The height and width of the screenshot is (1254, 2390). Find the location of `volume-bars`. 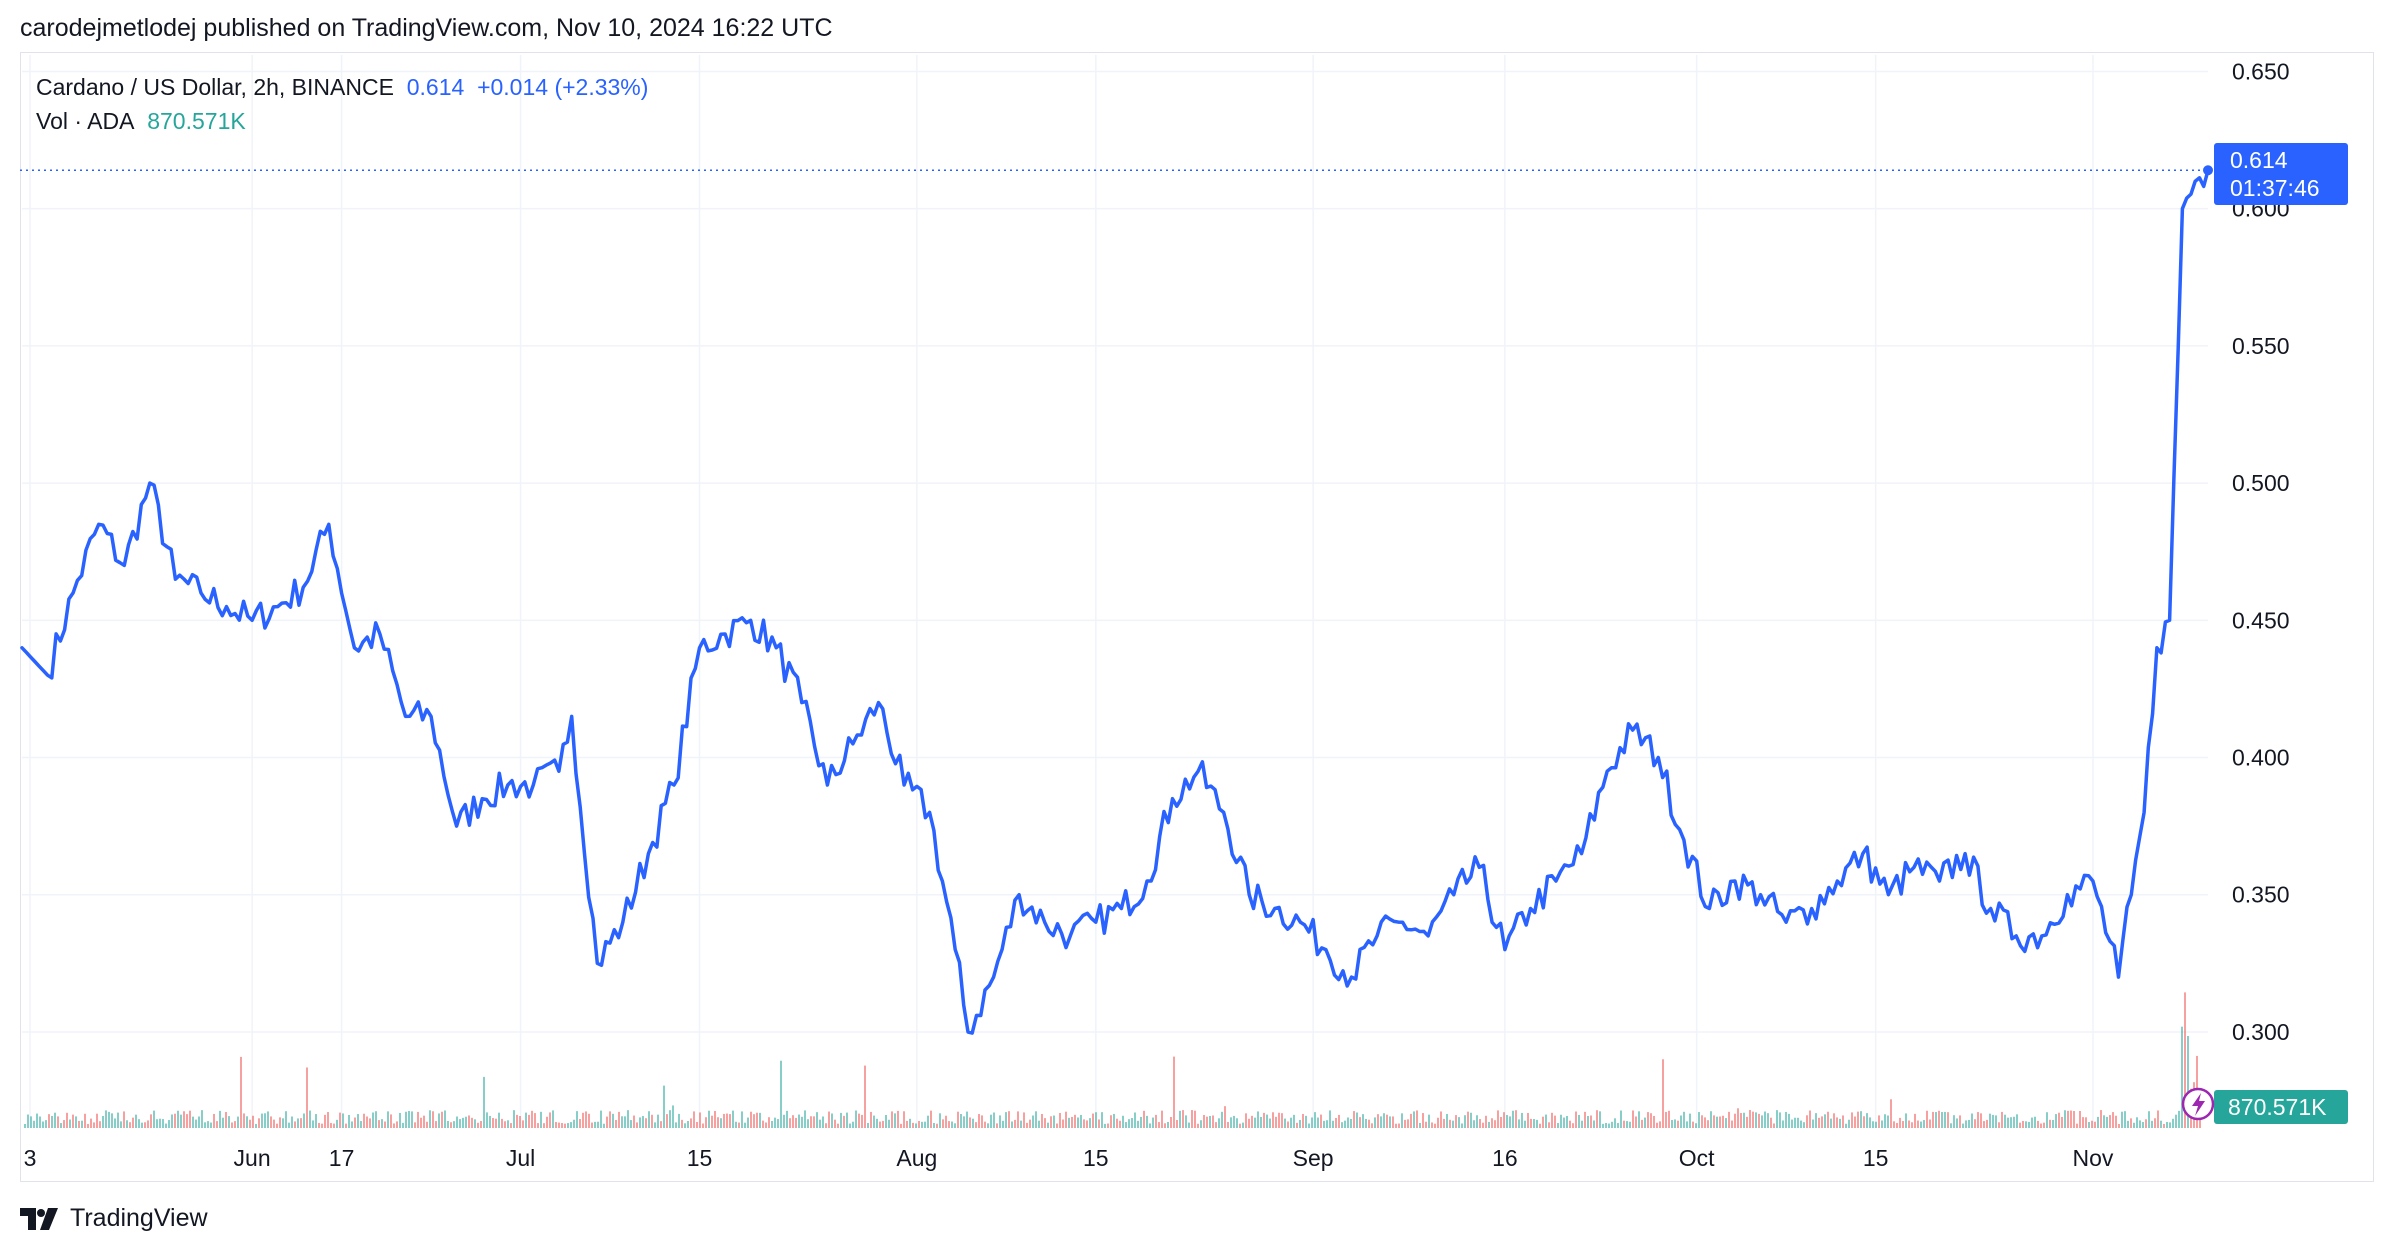

volume-bars is located at coordinates (1112, 1060).